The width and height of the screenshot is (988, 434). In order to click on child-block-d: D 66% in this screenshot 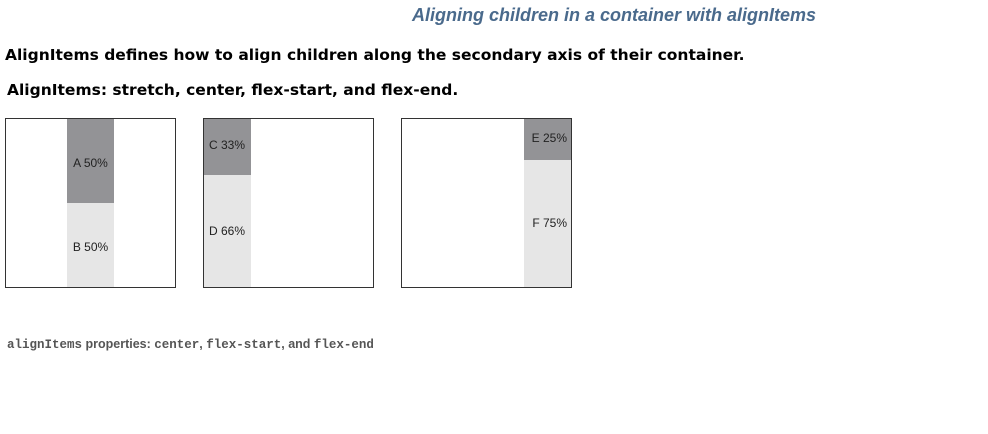, I will do `click(227, 231)`.